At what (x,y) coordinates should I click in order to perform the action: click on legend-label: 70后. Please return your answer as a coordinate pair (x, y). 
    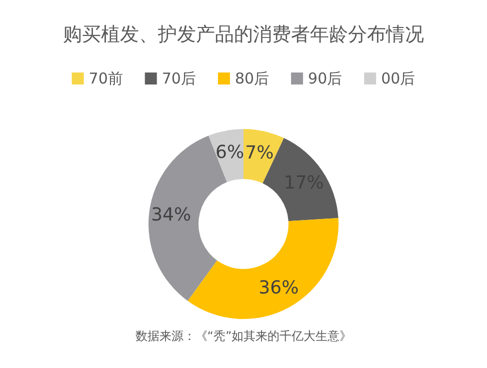
    Looking at the image, I should click on (179, 79).